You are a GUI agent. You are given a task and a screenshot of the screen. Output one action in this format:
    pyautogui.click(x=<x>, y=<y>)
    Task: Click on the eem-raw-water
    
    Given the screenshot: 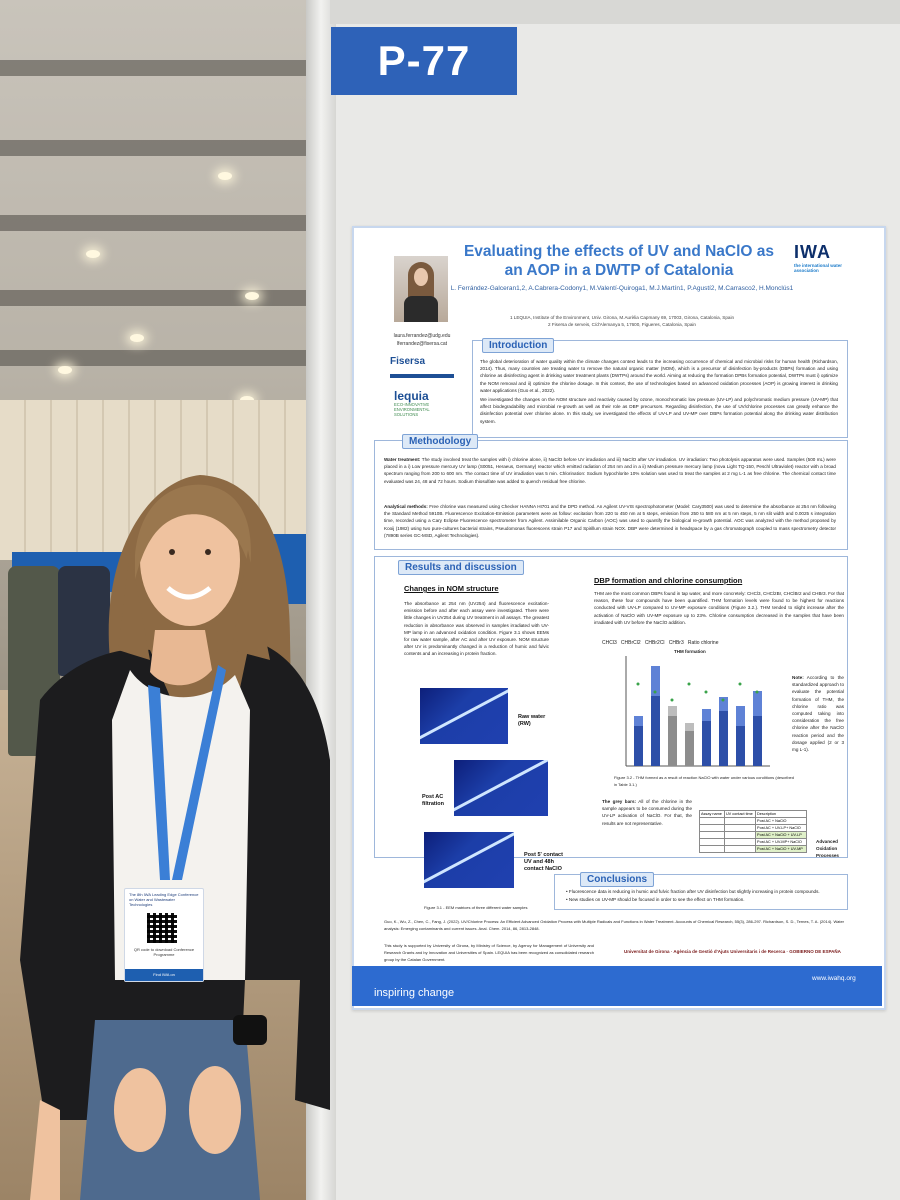 What is the action you would take?
    pyautogui.click(x=464, y=716)
    